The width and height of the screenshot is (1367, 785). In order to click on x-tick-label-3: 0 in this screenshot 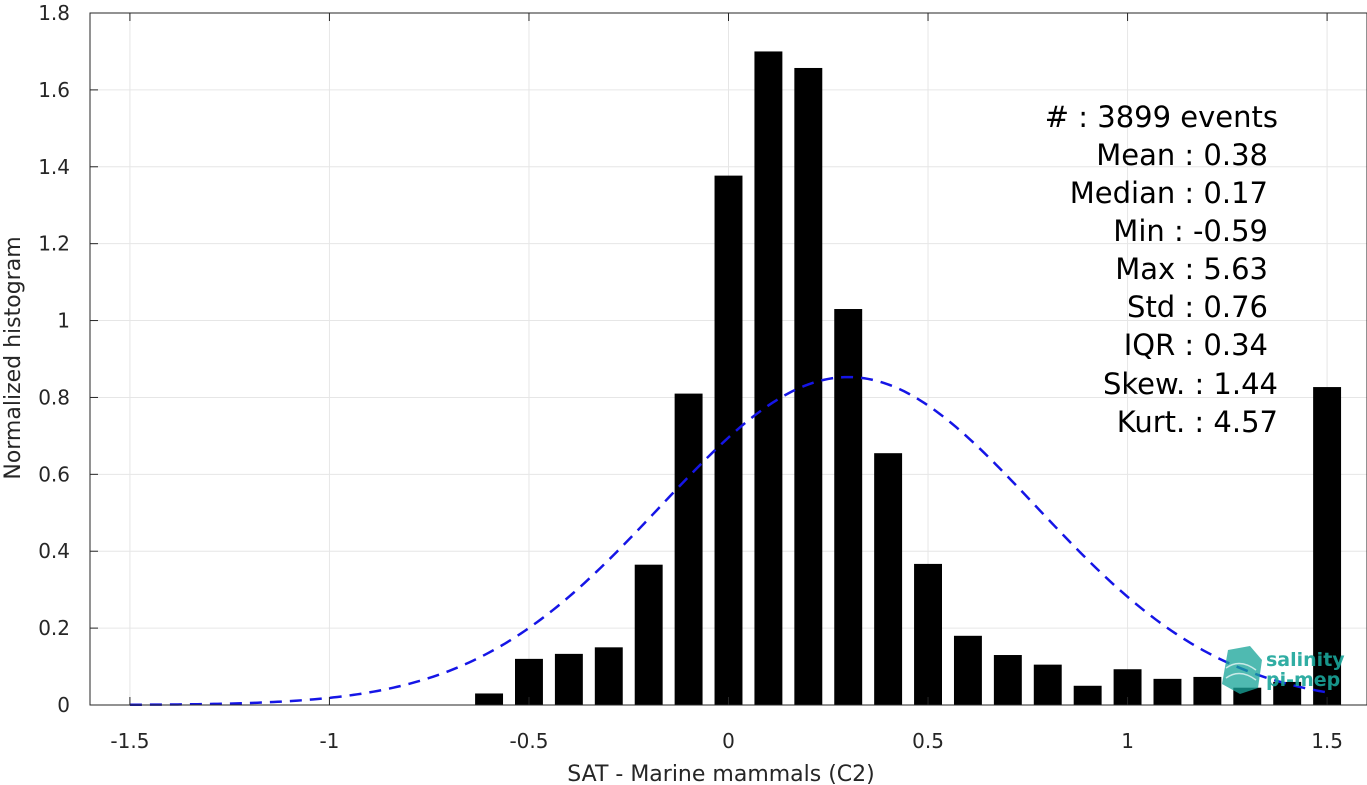, I will do `click(728, 741)`.